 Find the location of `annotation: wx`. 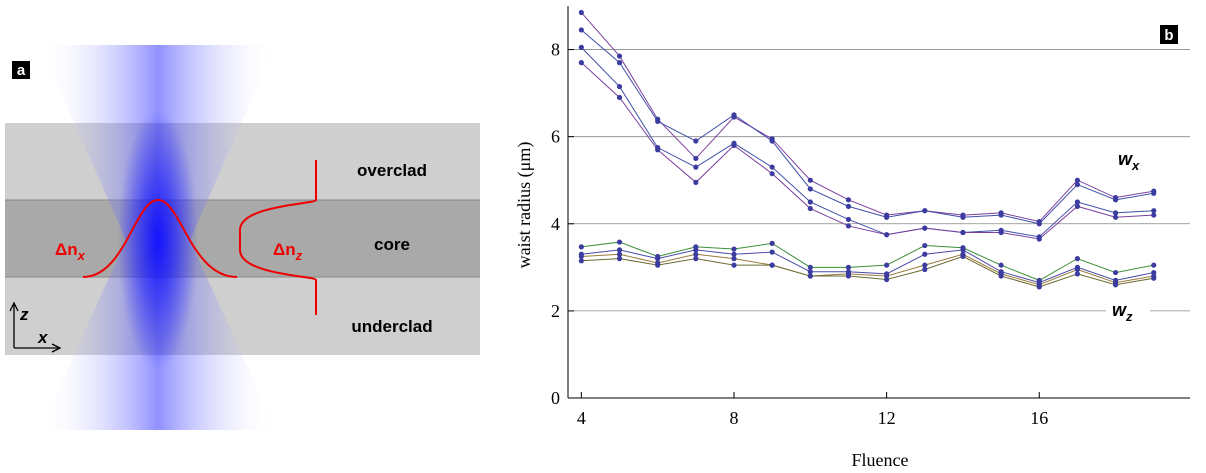

annotation: wx is located at coordinates (1129, 161).